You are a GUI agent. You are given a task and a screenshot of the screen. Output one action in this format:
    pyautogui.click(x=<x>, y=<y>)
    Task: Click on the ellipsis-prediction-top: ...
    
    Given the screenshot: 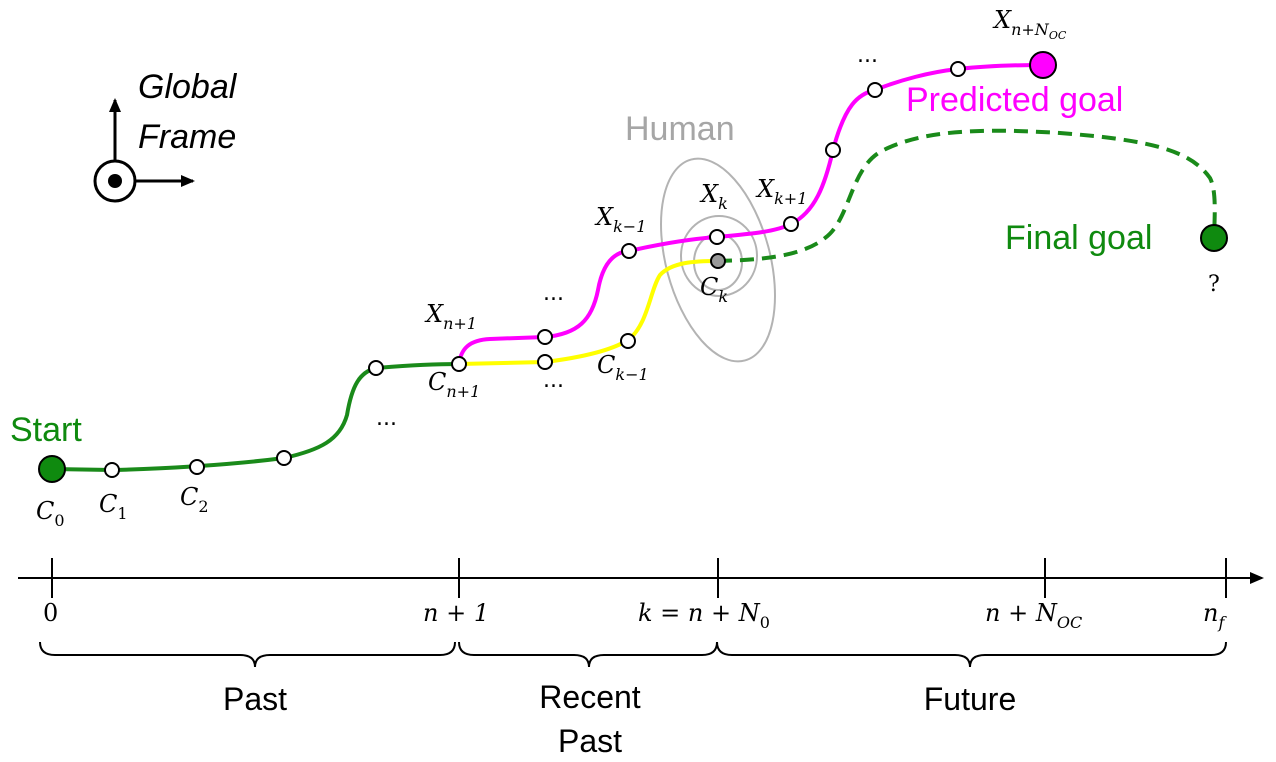 What is the action you would take?
    pyautogui.click(x=867, y=55)
    